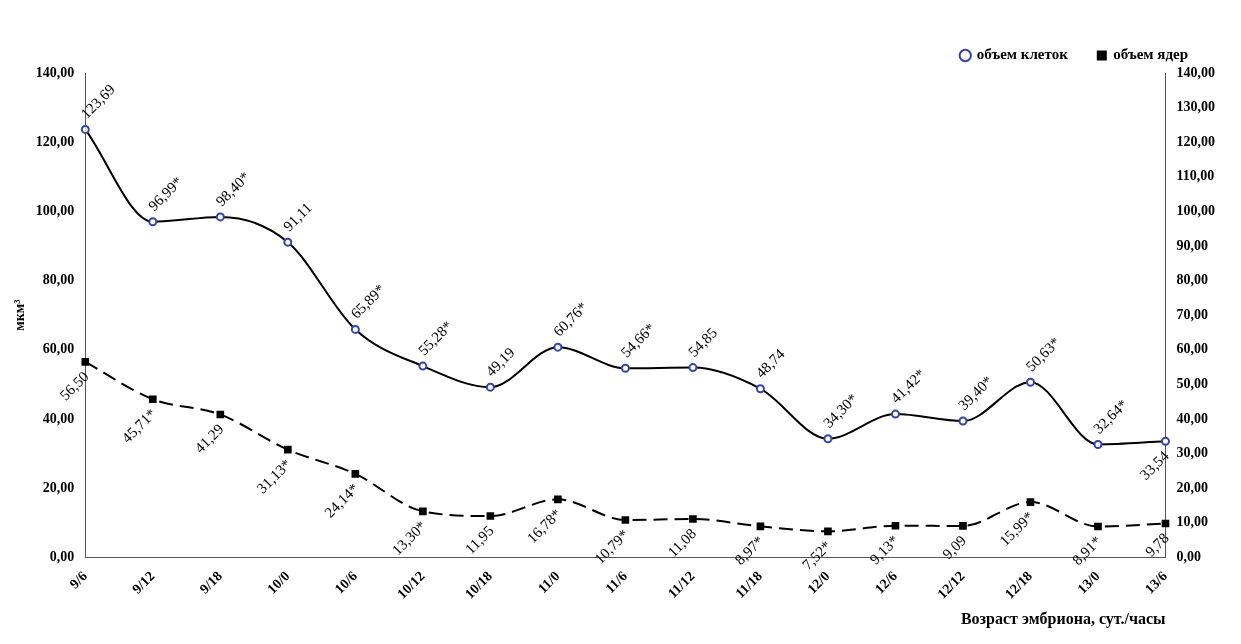  Describe the element at coordinates (1195, 107) in the screenshot. I see `y2-tick-label: 130,00` at that location.